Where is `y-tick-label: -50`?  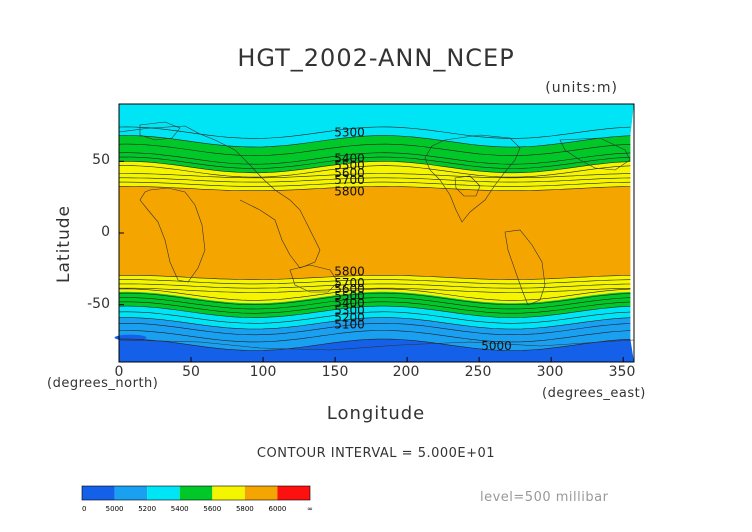 y-tick-label: -50 is located at coordinates (98, 304).